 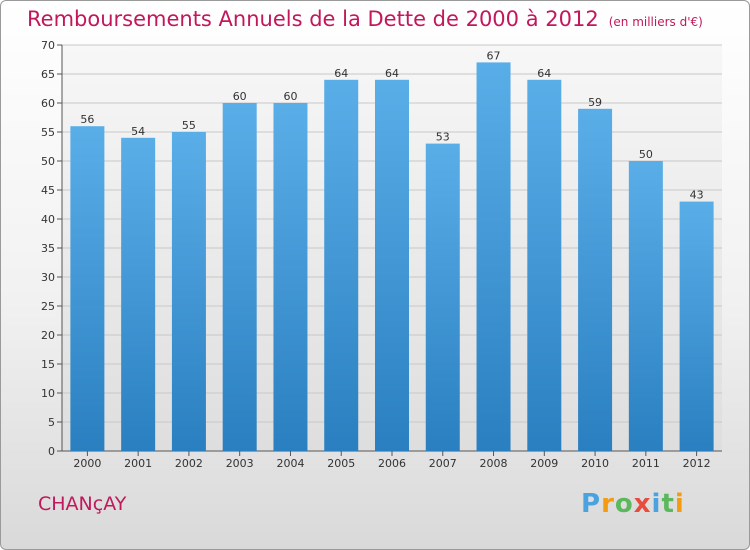 I want to click on x-tick-label-2007: 2007, so click(x=443, y=463).